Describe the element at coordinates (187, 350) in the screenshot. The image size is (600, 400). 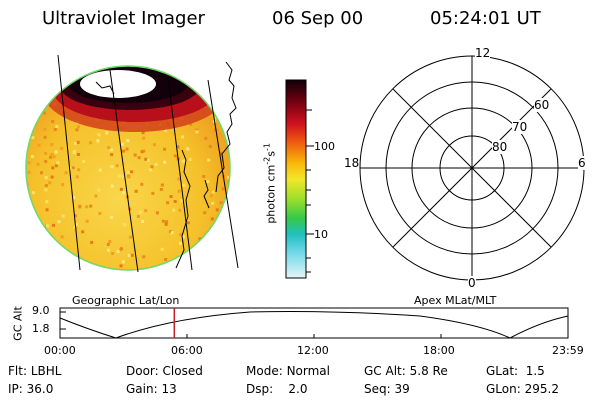
I see `time-tick-1: 06:00` at that location.